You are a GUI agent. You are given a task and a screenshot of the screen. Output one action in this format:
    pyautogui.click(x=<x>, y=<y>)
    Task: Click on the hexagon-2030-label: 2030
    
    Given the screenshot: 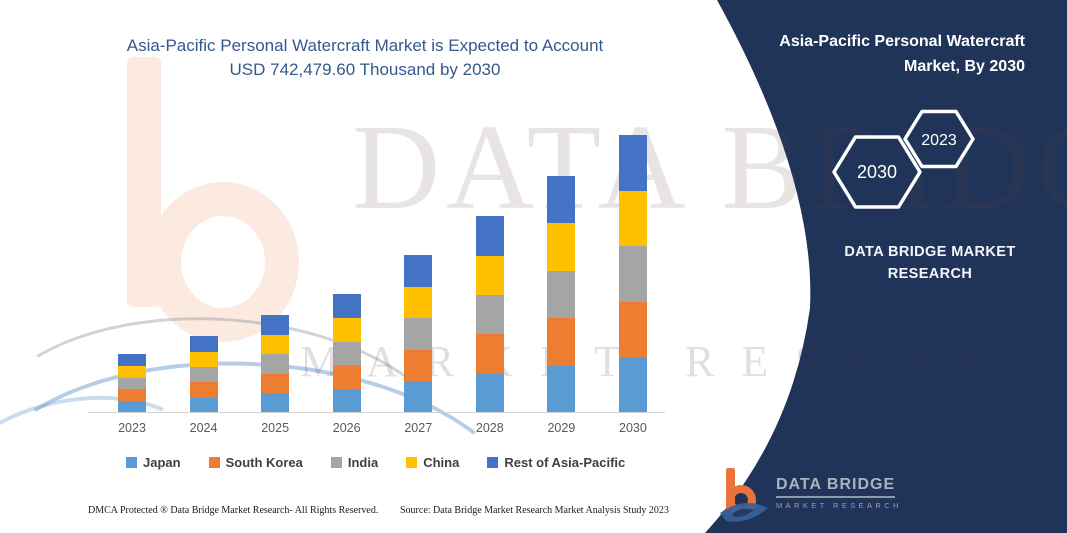 What is the action you would take?
    pyautogui.click(x=877, y=172)
    